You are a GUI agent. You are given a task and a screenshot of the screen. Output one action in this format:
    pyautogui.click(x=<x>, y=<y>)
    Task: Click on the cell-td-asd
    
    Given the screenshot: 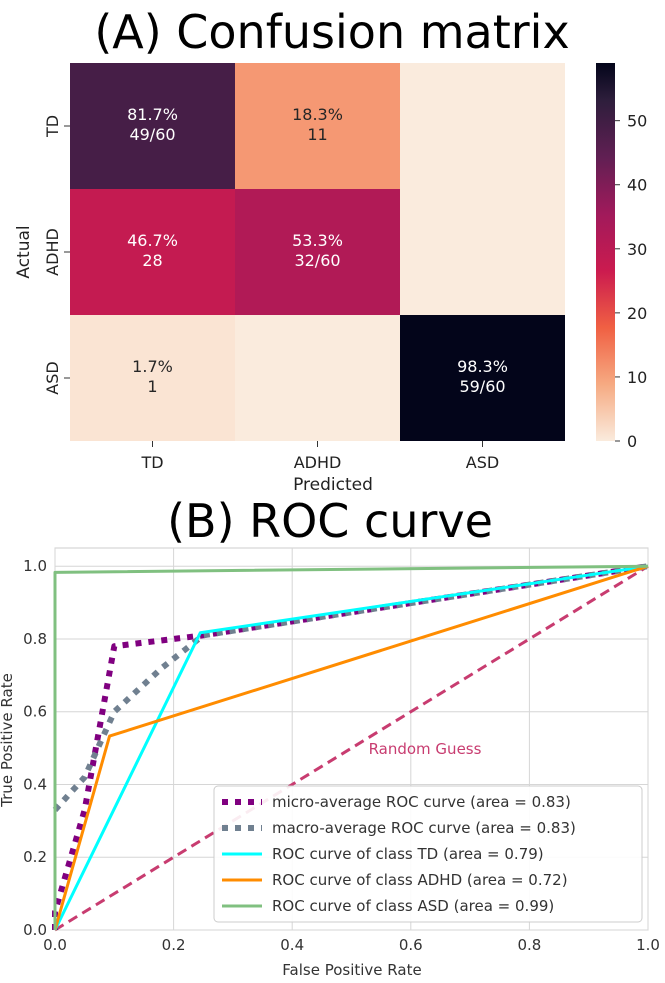 What is the action you would take?
    pyautogui.click(x=482, y=126)
    